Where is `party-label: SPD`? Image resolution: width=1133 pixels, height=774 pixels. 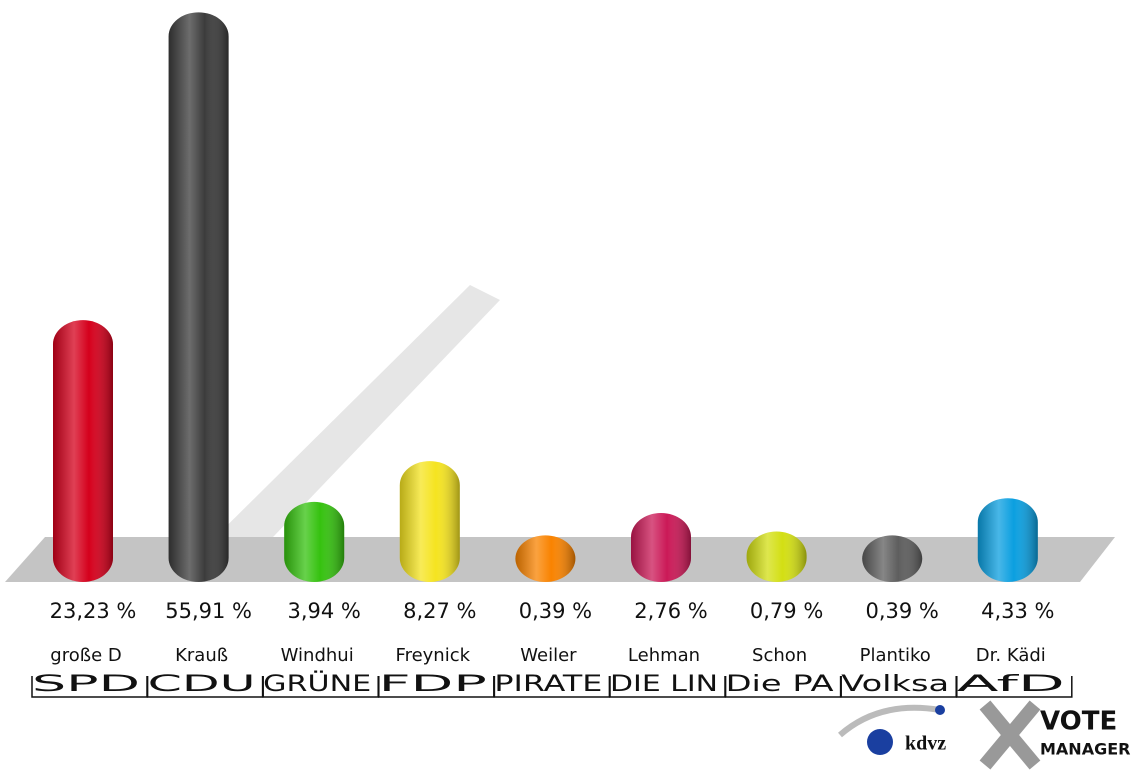
party-label: SPD is located at coordinates (86, 684).